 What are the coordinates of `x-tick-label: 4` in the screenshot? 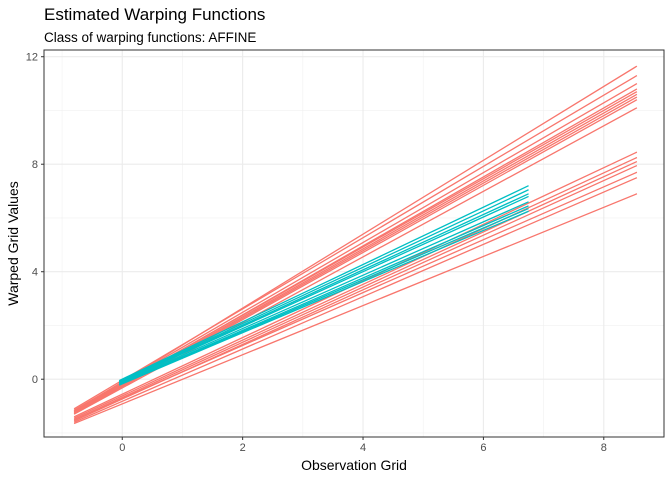 It's located at (363, 448).